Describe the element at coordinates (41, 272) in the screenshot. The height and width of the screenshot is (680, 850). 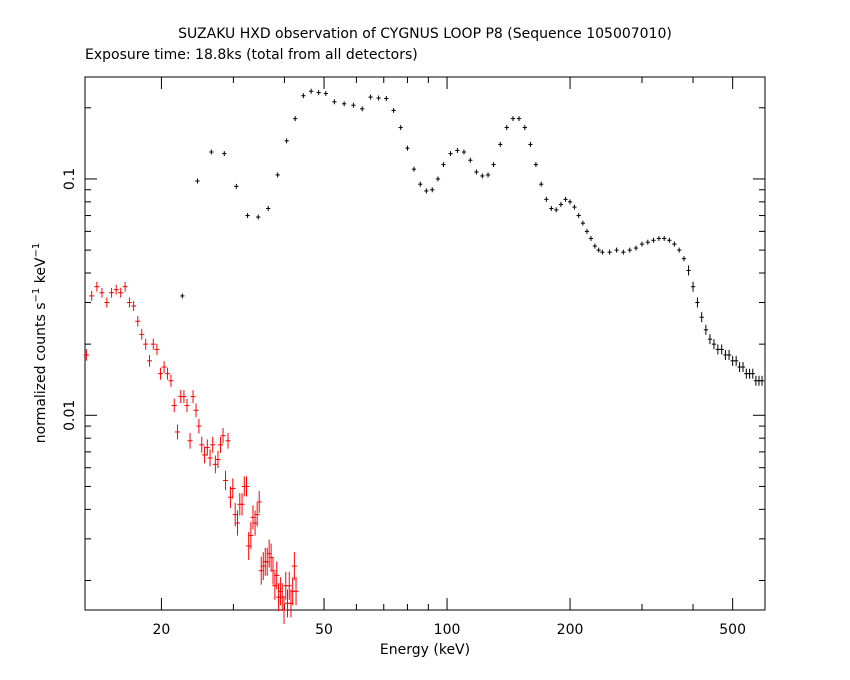
I see `y-axis-label-mid: keV` at that location.